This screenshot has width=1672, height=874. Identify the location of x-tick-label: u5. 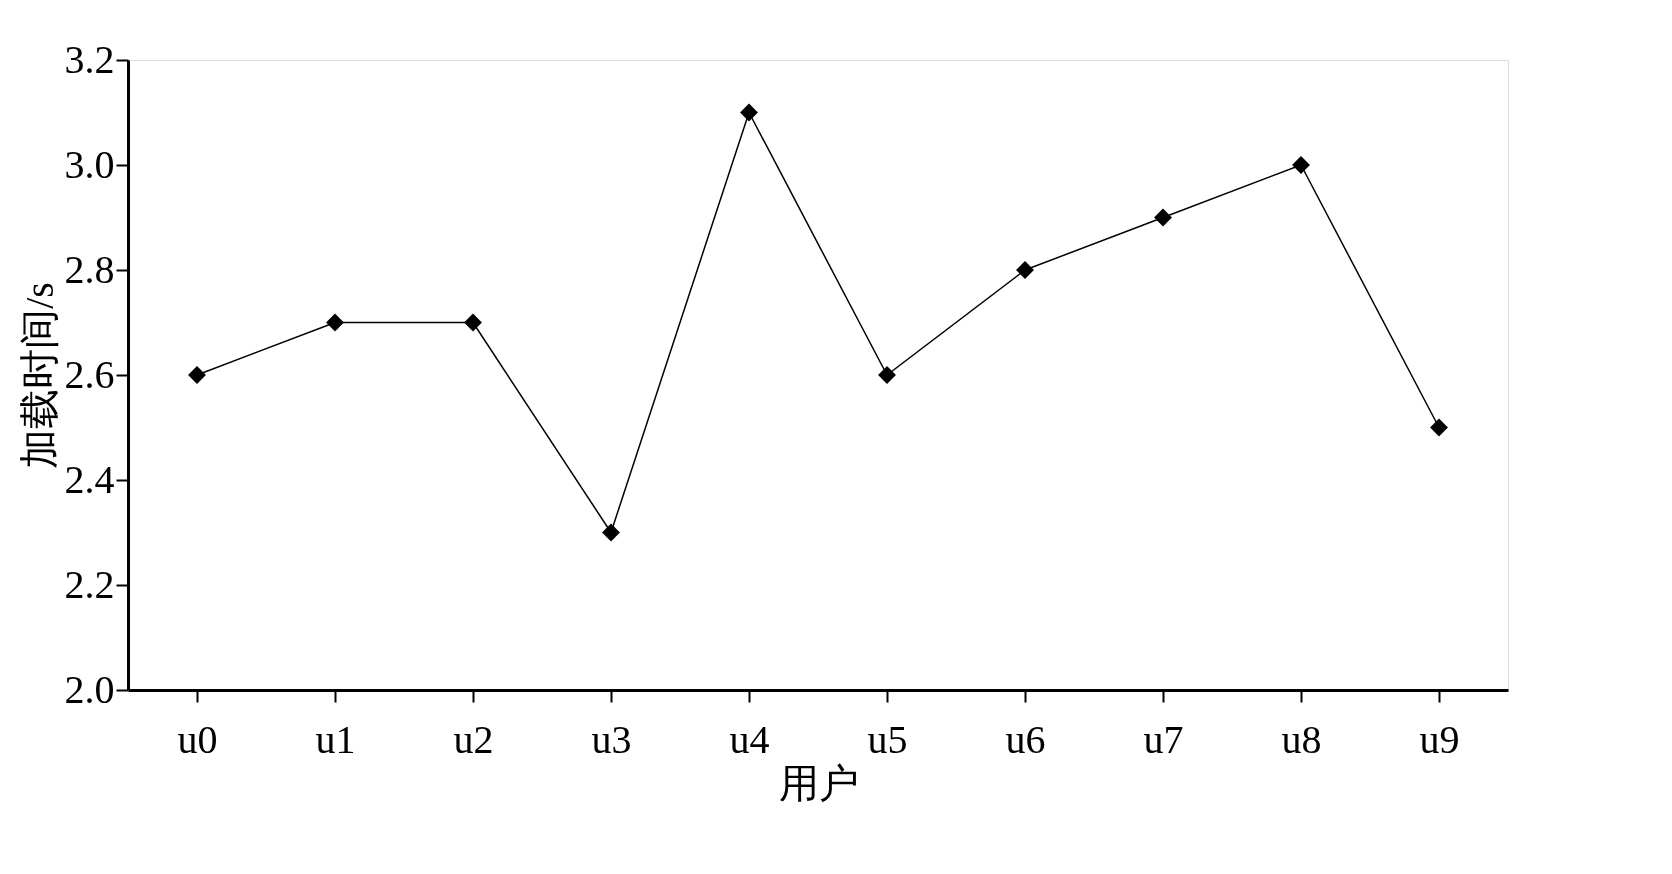
(887, 739).